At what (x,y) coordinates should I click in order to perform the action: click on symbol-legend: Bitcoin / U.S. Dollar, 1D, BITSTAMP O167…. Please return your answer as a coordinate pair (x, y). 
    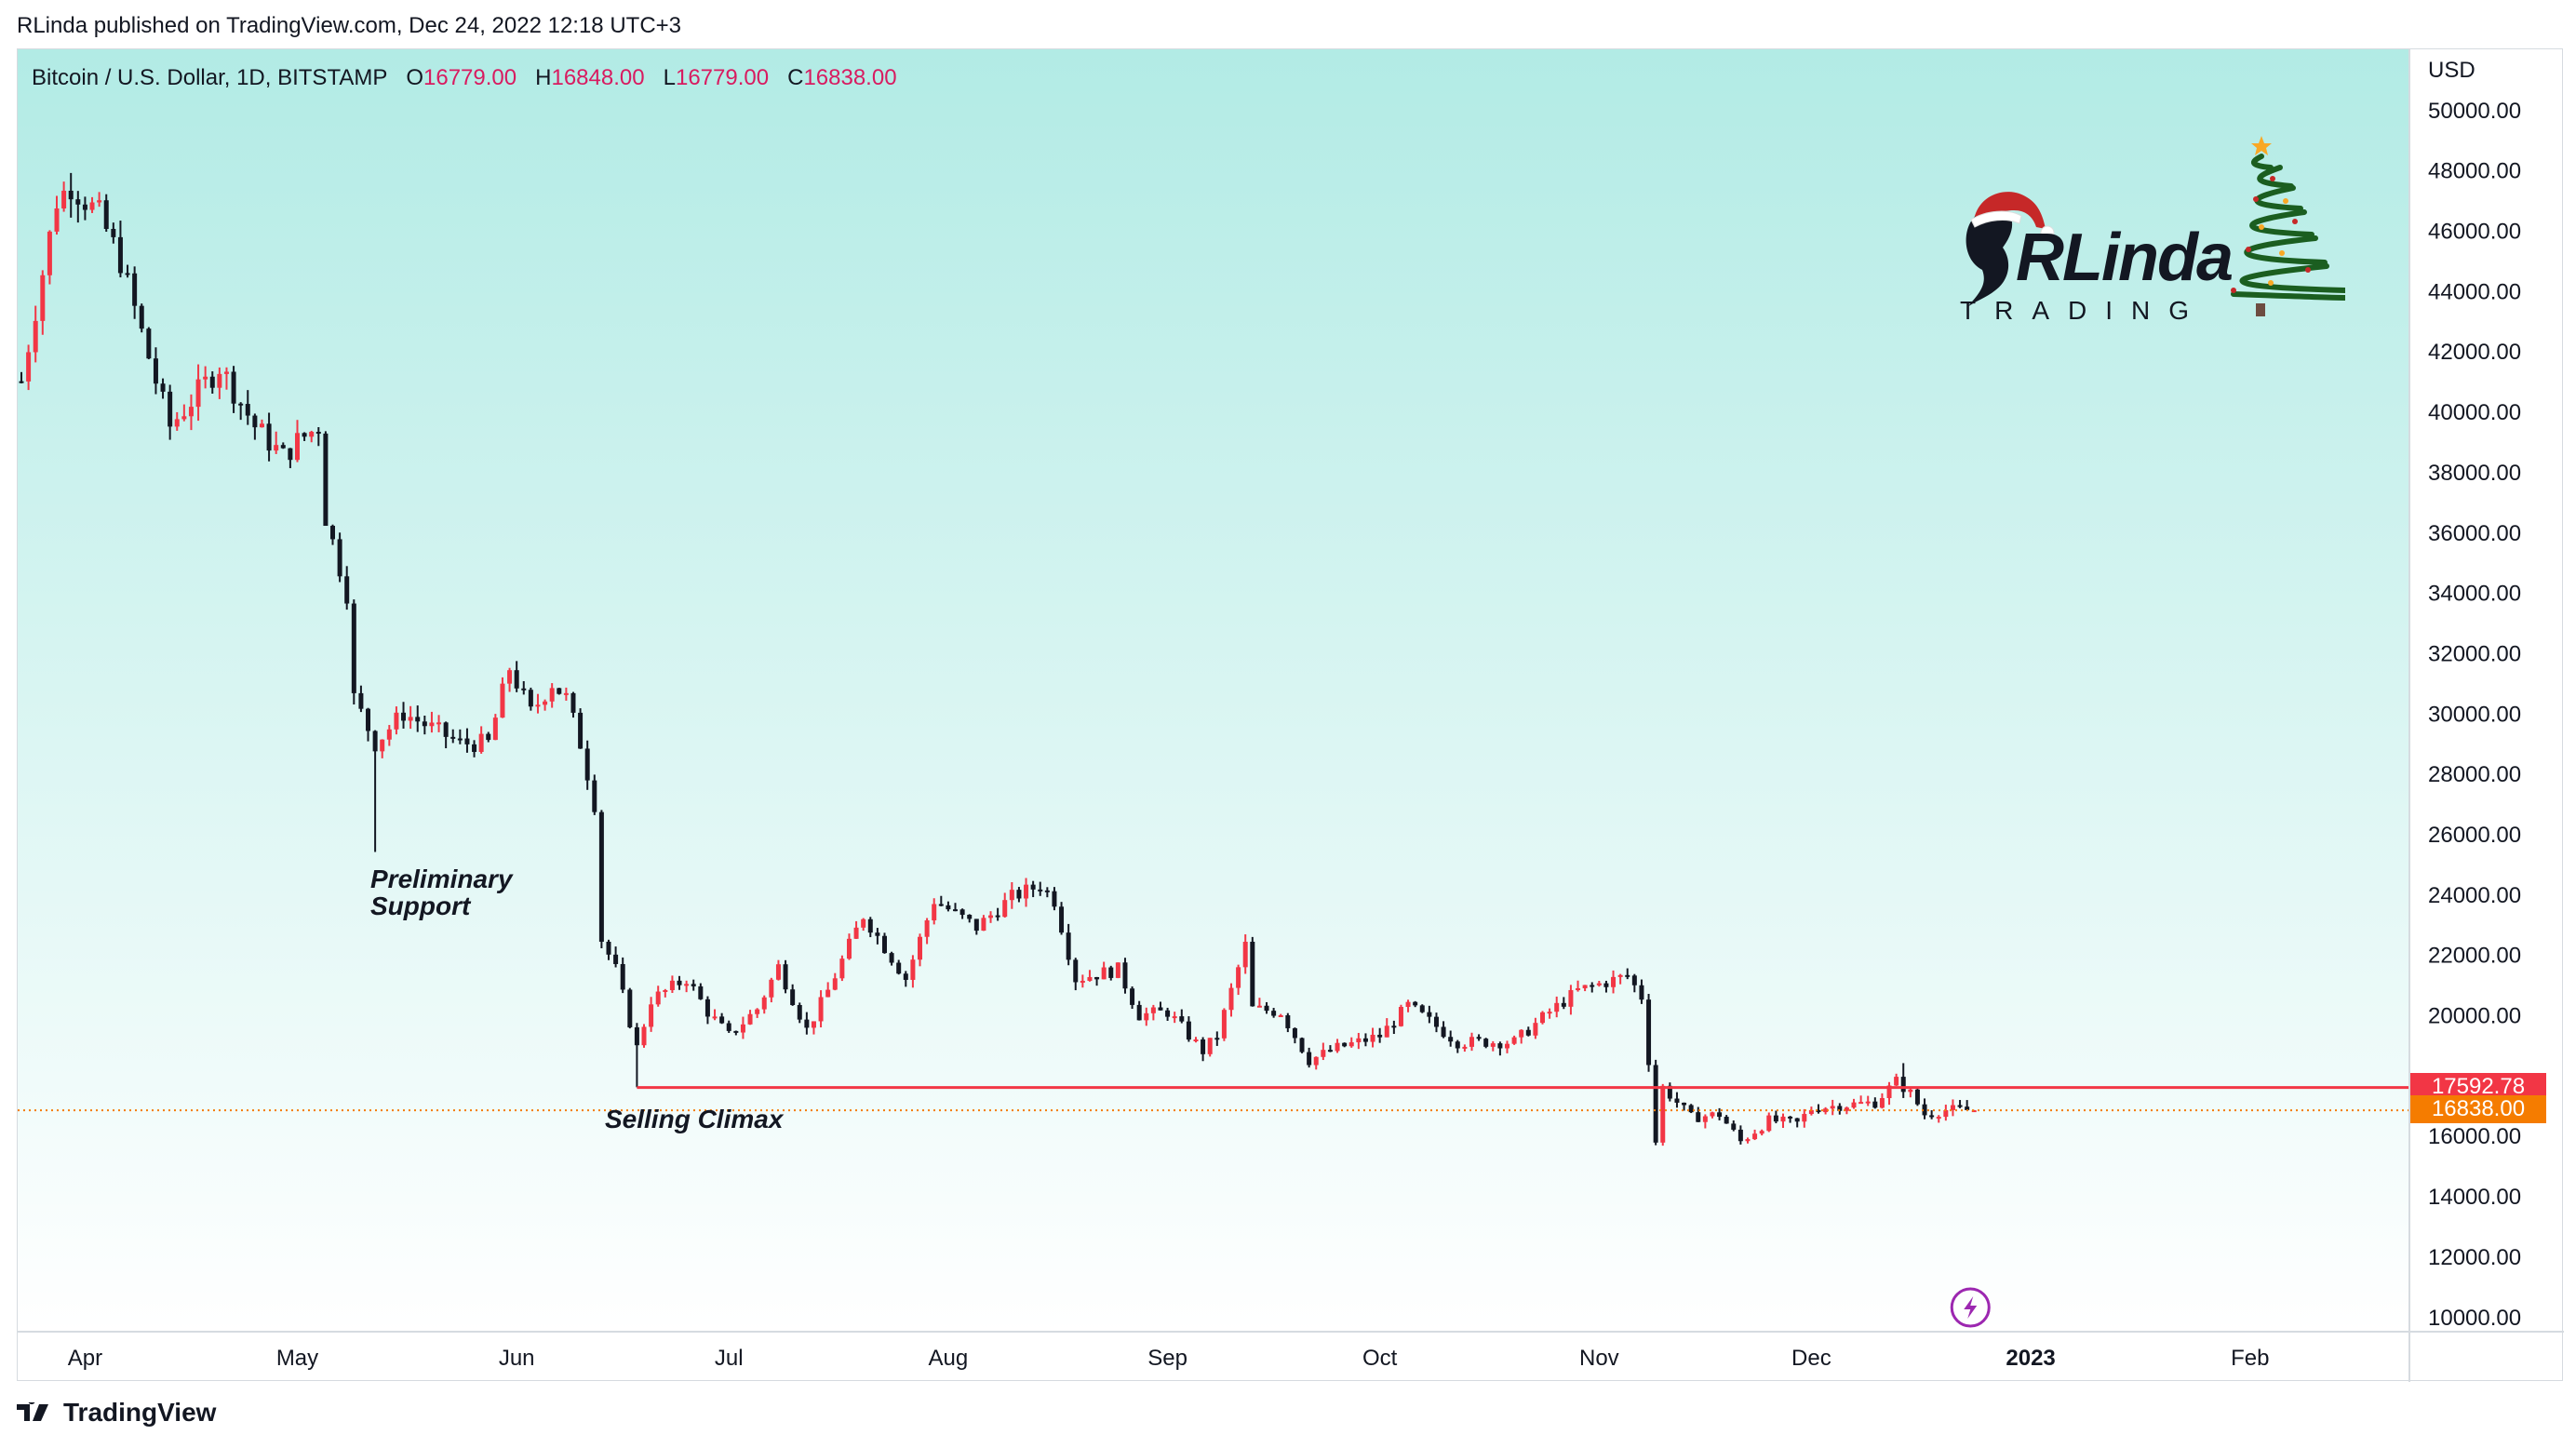
    Looking at the image, I should click on (464, 78).